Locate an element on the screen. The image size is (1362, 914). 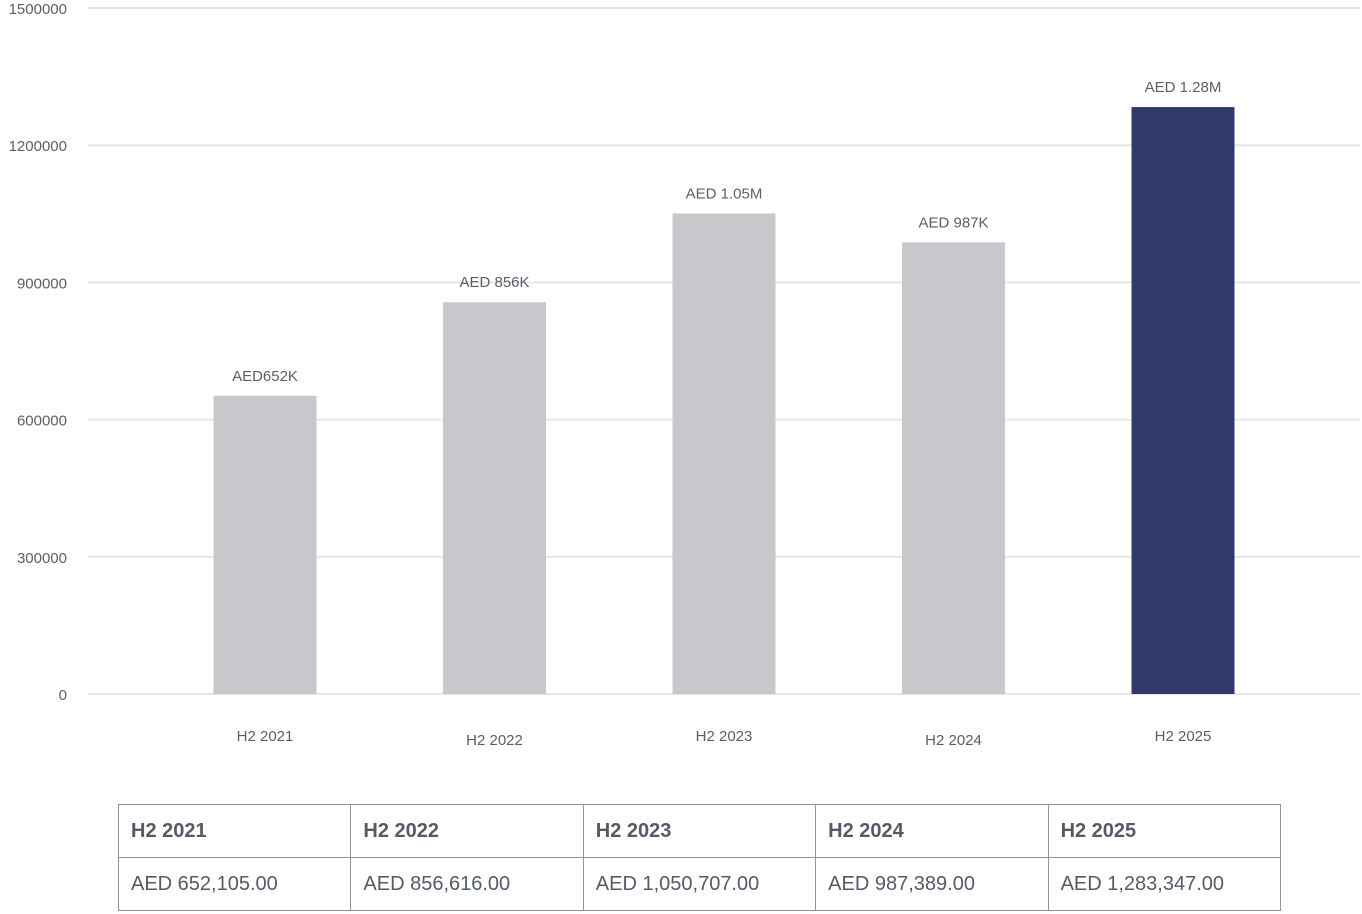
table-cell: AED 987,389.00 is located at coordinates (932, 884).